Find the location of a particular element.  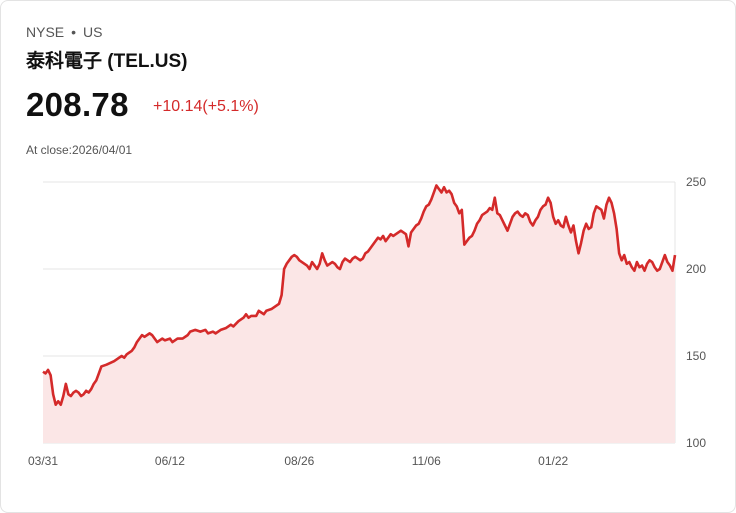

region-name: US is located at coordinates (93, 32).